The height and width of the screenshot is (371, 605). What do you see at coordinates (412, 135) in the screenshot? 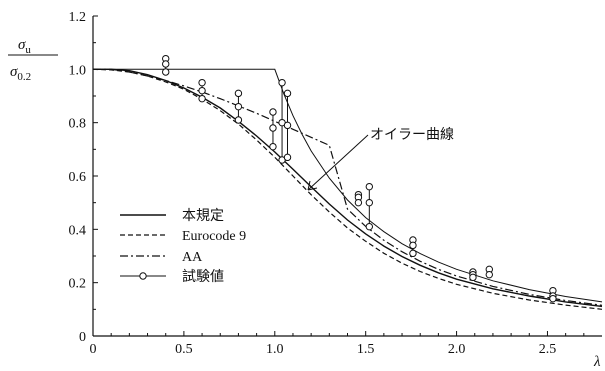
I see `annotation-text: オイラー曲線` at bounding box center [412, 135].